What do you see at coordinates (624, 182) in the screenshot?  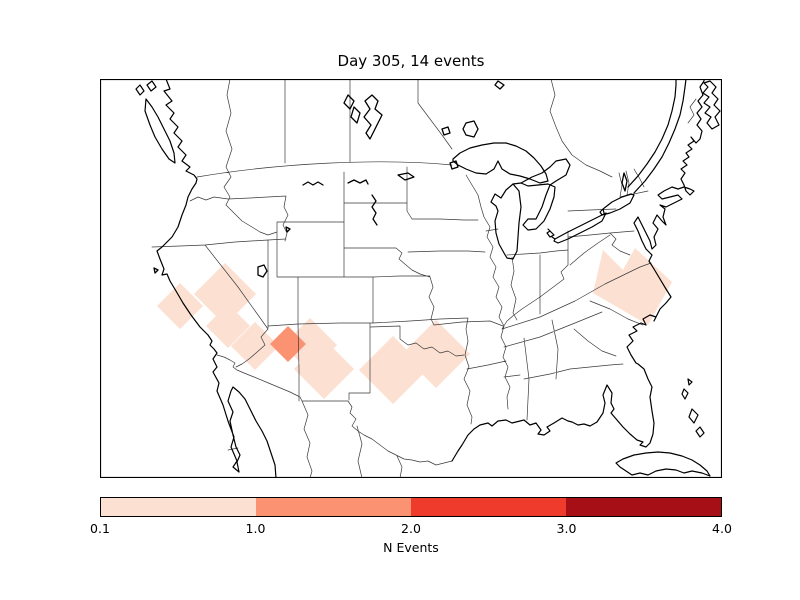 I see `lake-champlain` at bounding box center [624, 182].